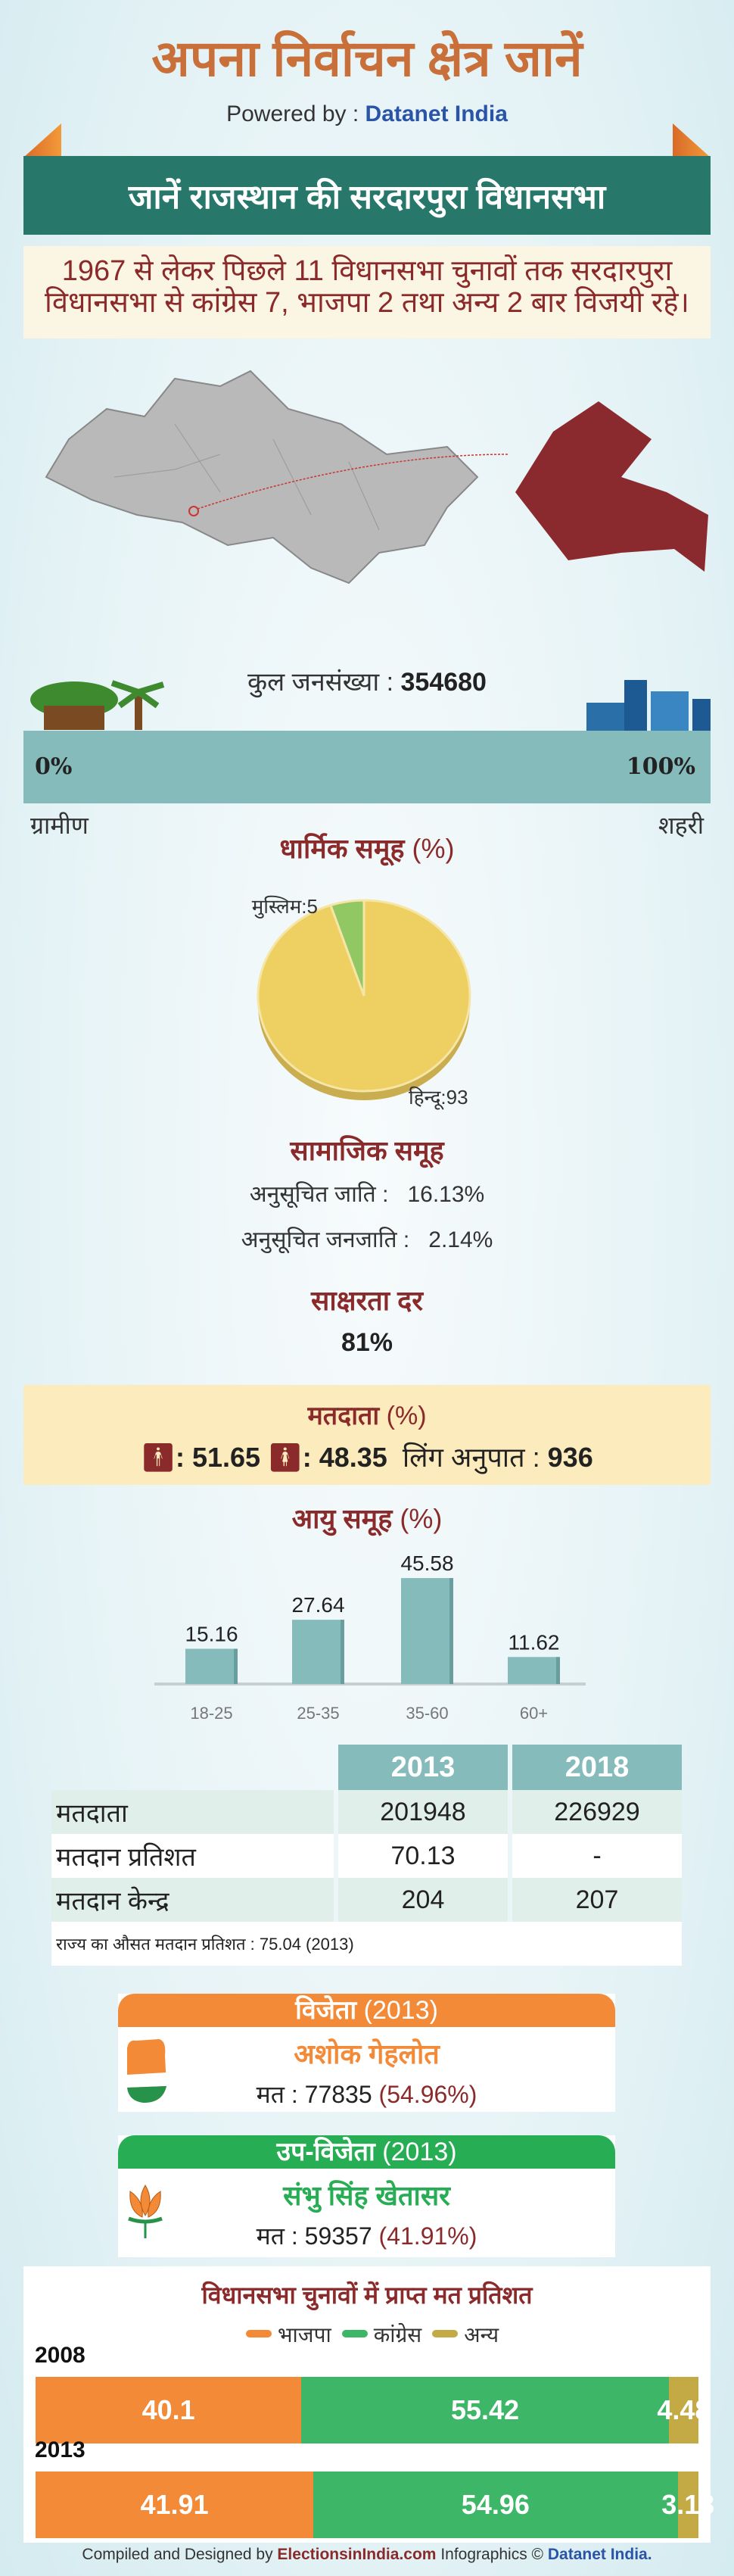  I want to click on legend-label: कांग्रेस, so click(397, 2335).